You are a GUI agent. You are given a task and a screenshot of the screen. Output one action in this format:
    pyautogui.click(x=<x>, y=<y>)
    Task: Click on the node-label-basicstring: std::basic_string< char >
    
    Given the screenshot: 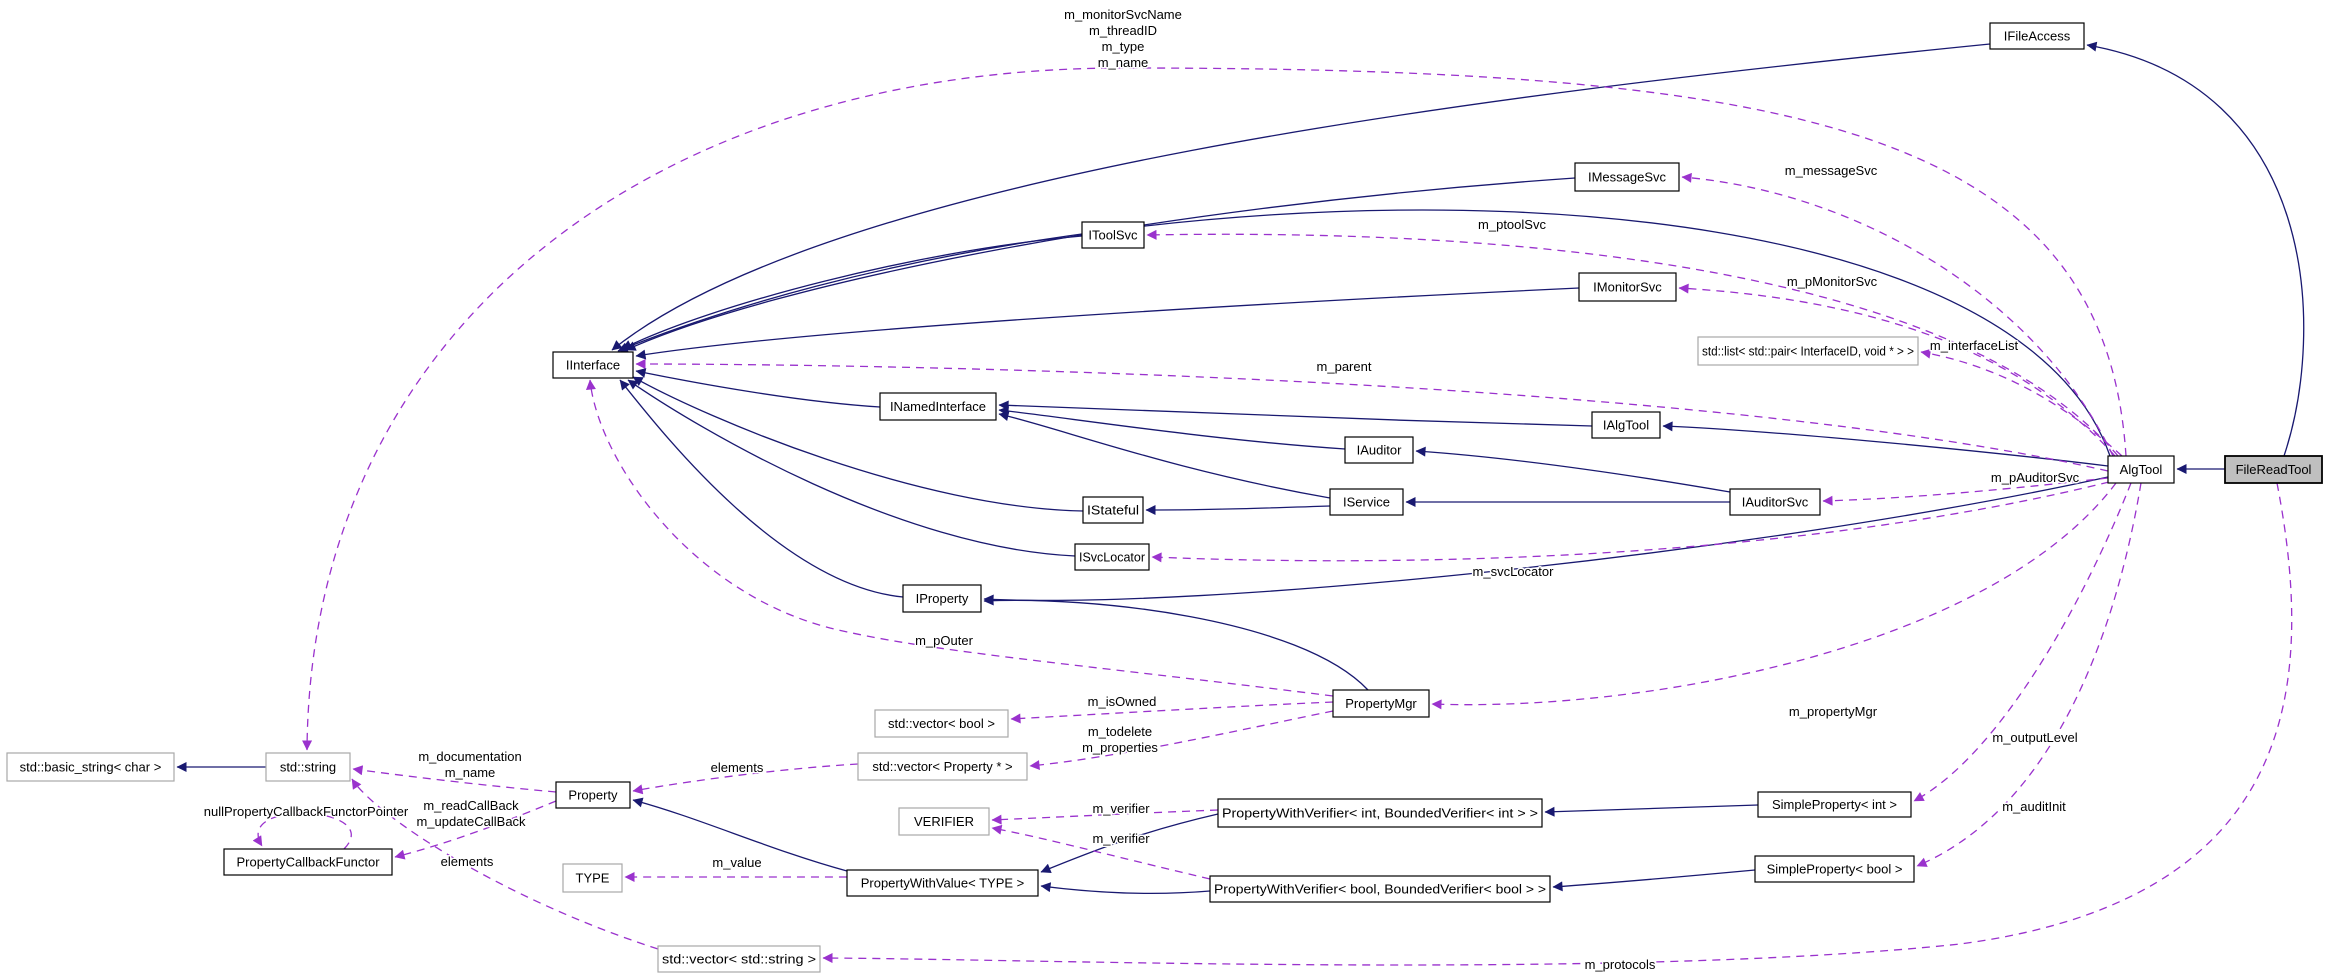 What is the action you would take?
    pyautogui.click(x=91, y=767)
    